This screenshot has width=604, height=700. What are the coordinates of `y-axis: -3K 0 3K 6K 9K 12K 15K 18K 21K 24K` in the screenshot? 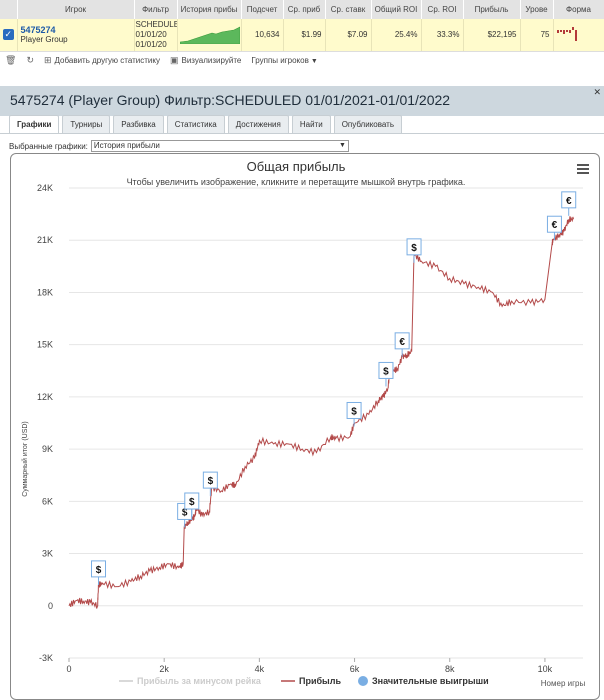 It's located at (45, 423).